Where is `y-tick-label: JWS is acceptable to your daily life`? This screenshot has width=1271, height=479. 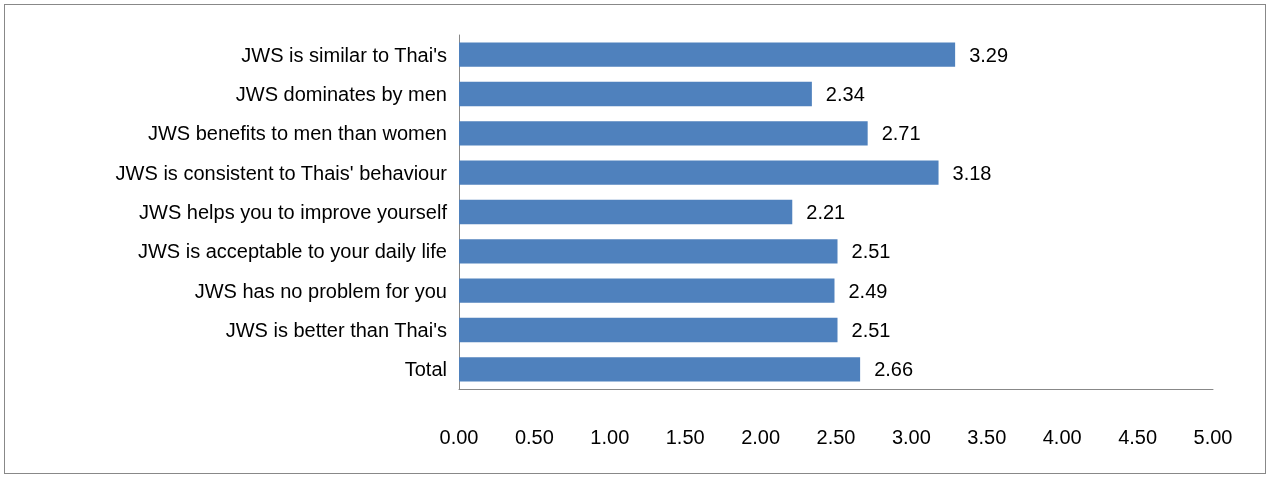 y-tick-label: JWS is acceptable to your daily life is located at coordinates (292, 251).